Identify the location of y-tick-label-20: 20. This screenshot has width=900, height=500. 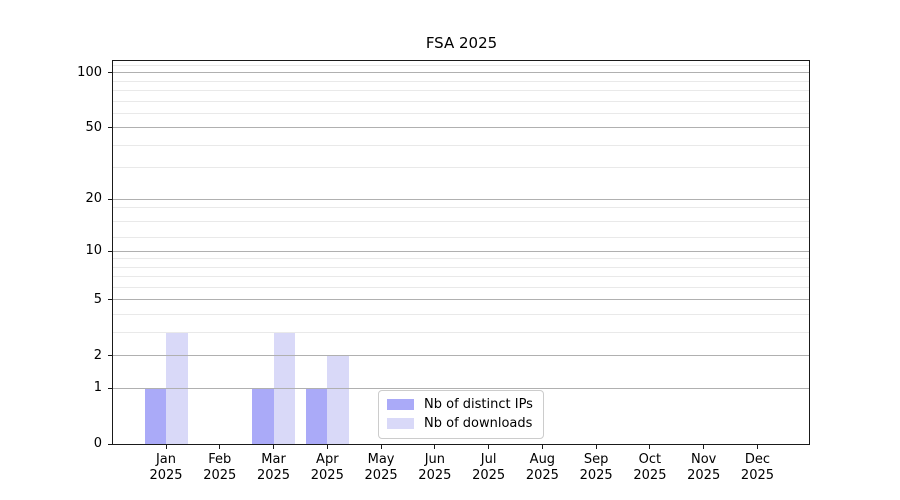
(93, 199).